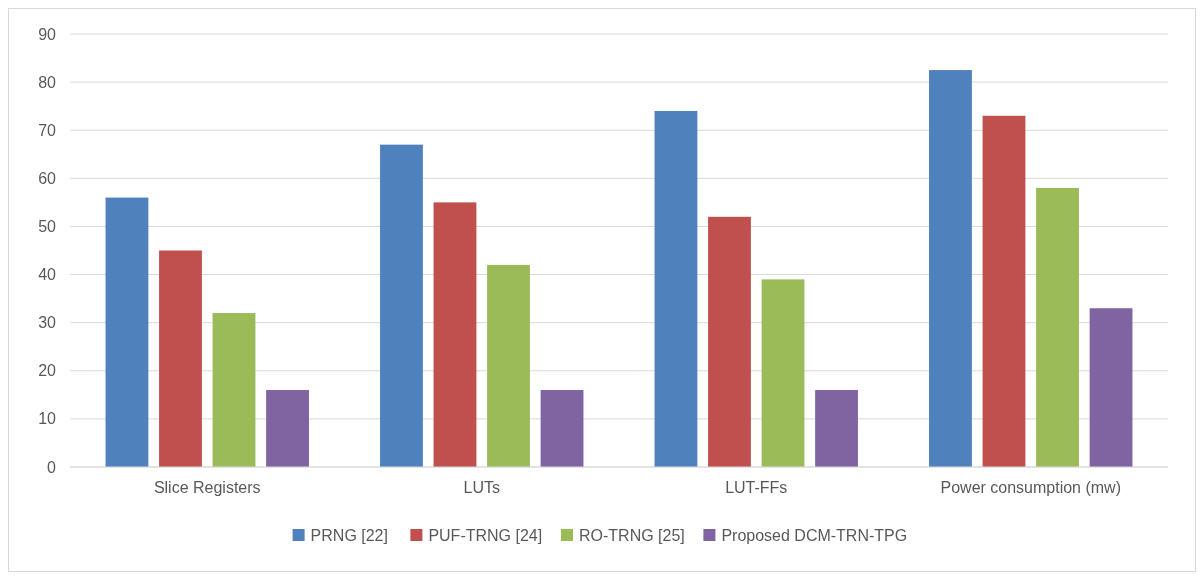 This screenshot has height=580, width=1204. I want to click on legend-label: Proposed DCM-TRN-TPG, so click(814, 535).